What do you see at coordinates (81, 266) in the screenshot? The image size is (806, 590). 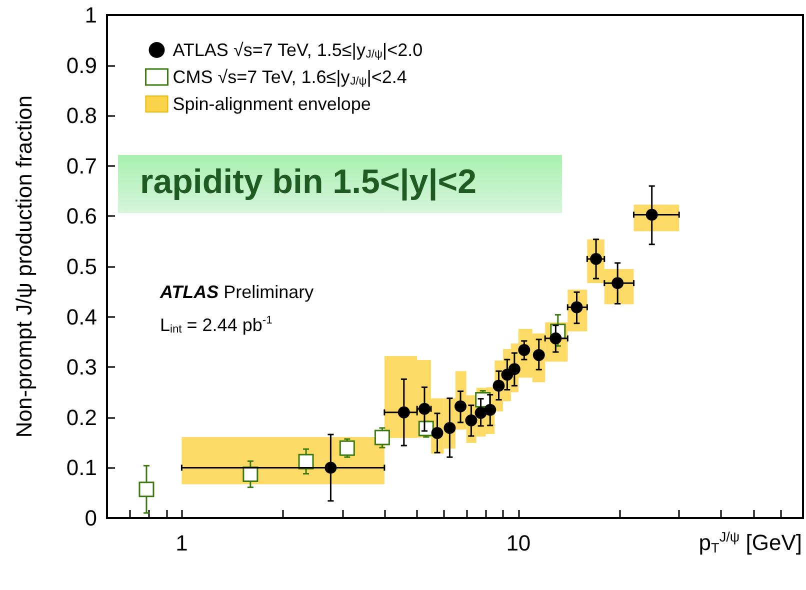 I see `y-tick-label: 0.5` at bounding box center [81, 266].